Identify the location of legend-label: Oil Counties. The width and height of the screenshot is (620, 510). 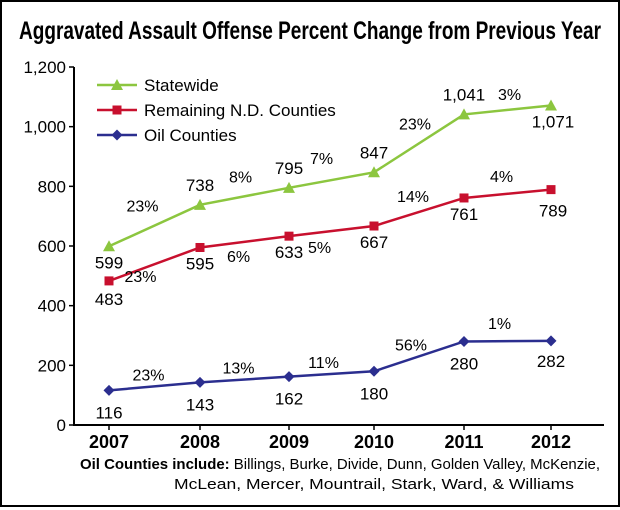
(190, 135).